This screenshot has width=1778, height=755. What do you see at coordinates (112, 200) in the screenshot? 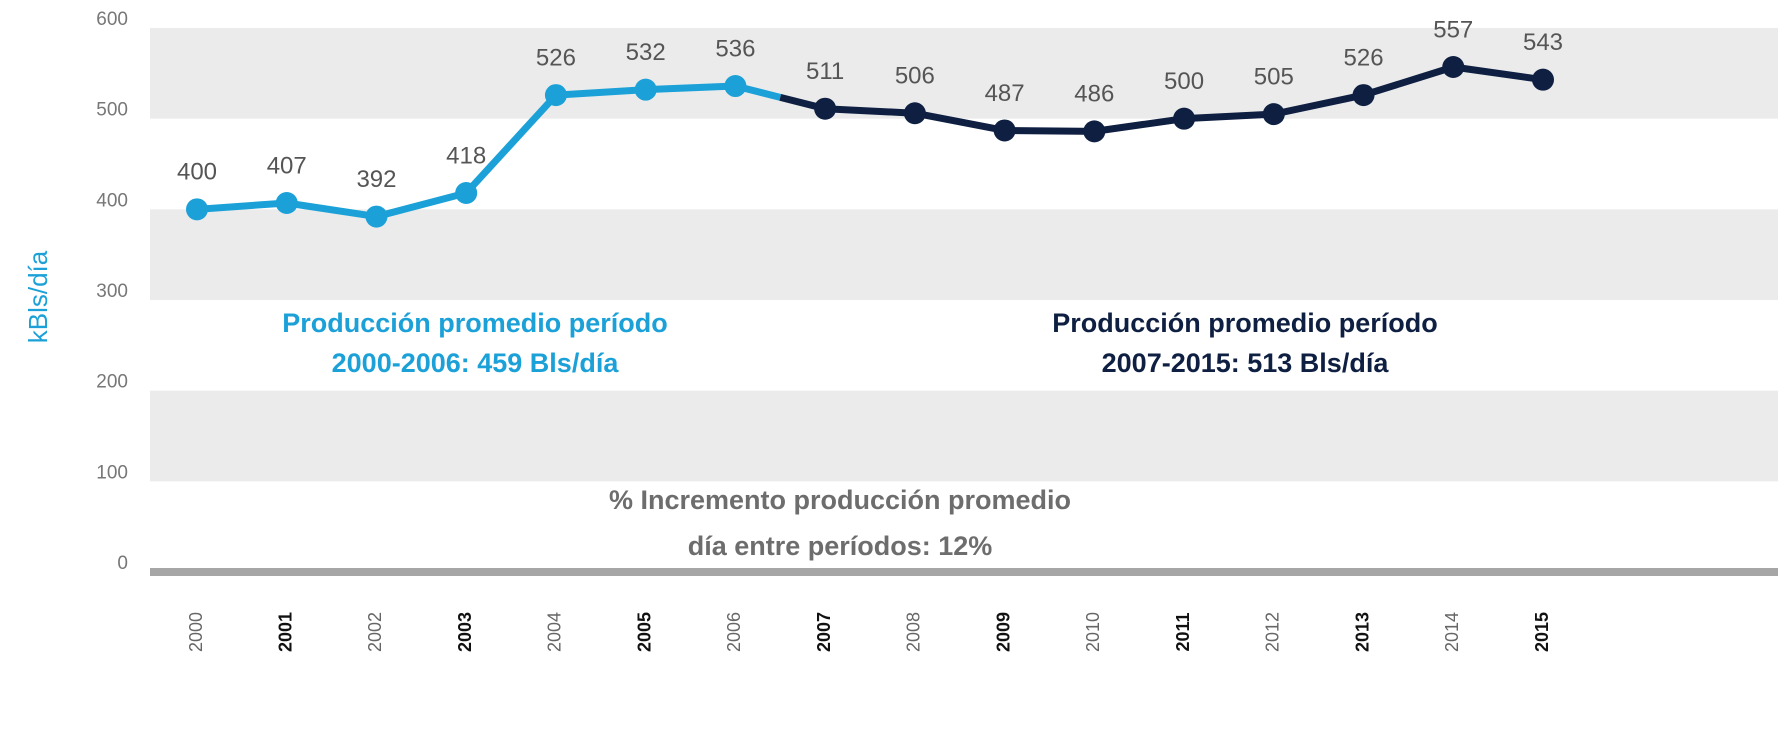
I see `y-tick-label: 400` at bounding box center [112, 200].